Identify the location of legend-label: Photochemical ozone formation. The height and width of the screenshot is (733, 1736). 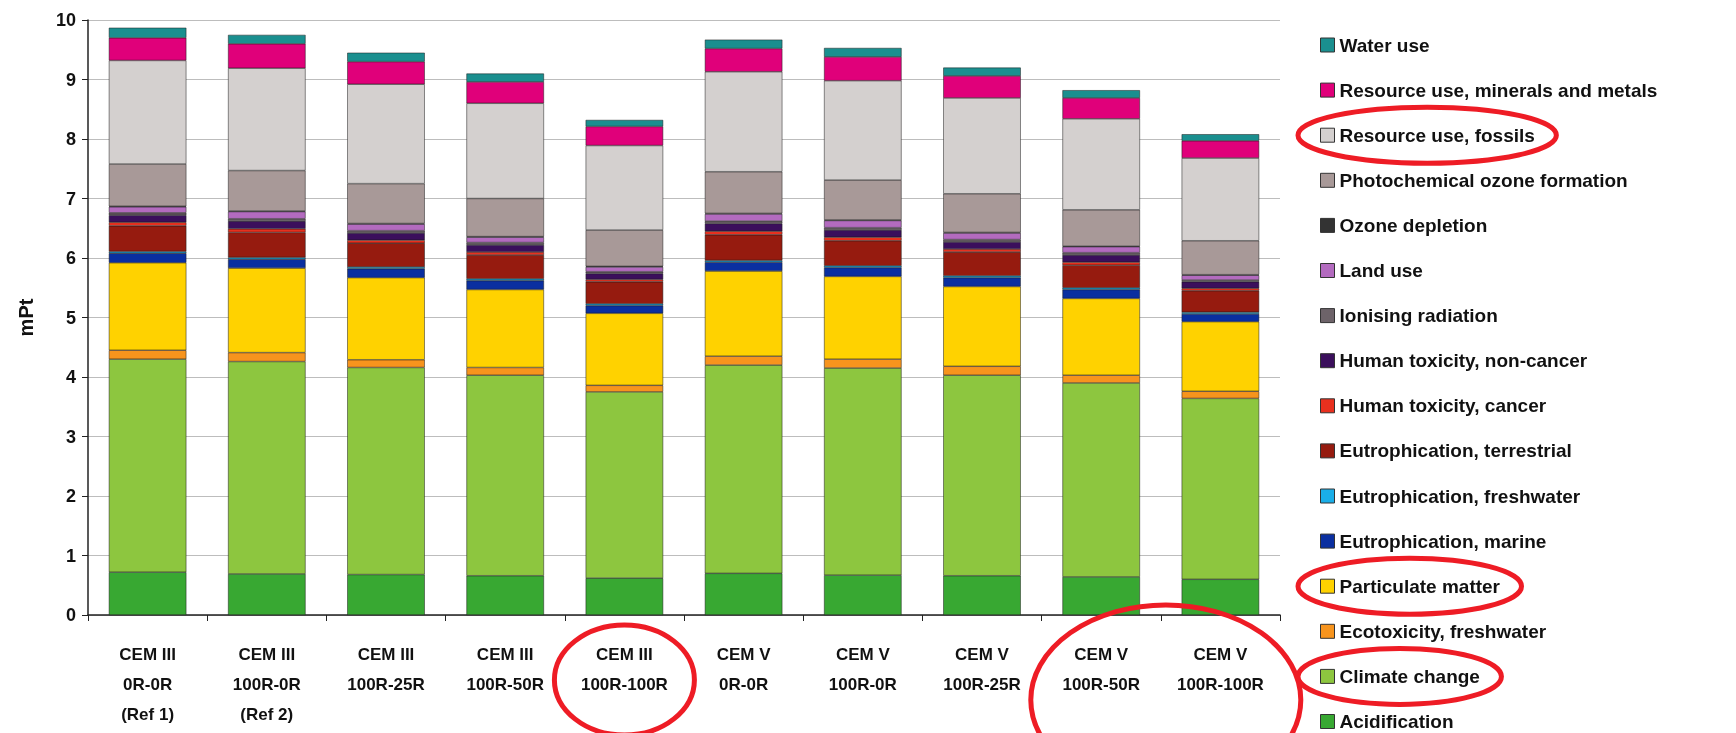
(1483, 180).